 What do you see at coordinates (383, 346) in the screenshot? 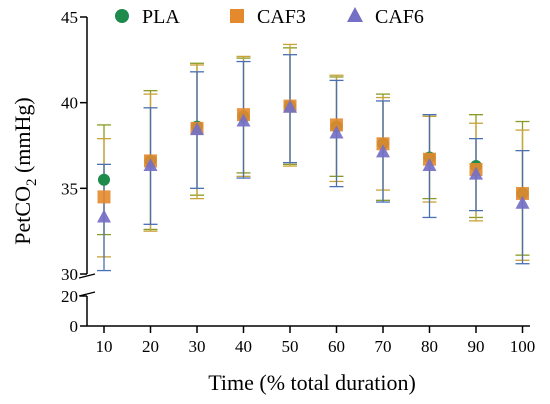
I see `x-tick-label: 70` at bounding box center [383, 346].